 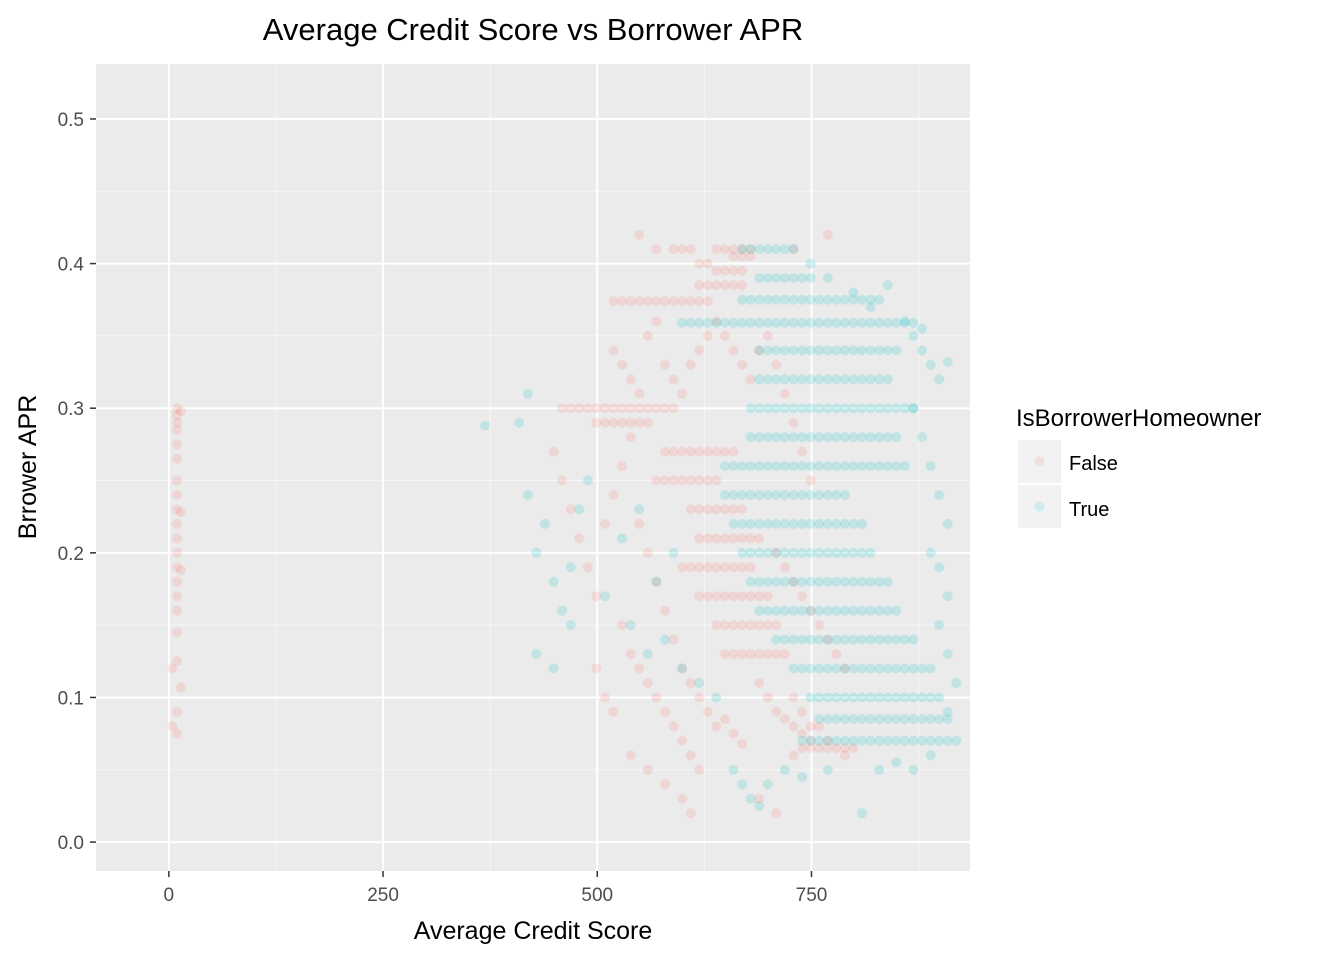 I want to click on y-axis-title: Brrower APR, so click(x=28, y=467).